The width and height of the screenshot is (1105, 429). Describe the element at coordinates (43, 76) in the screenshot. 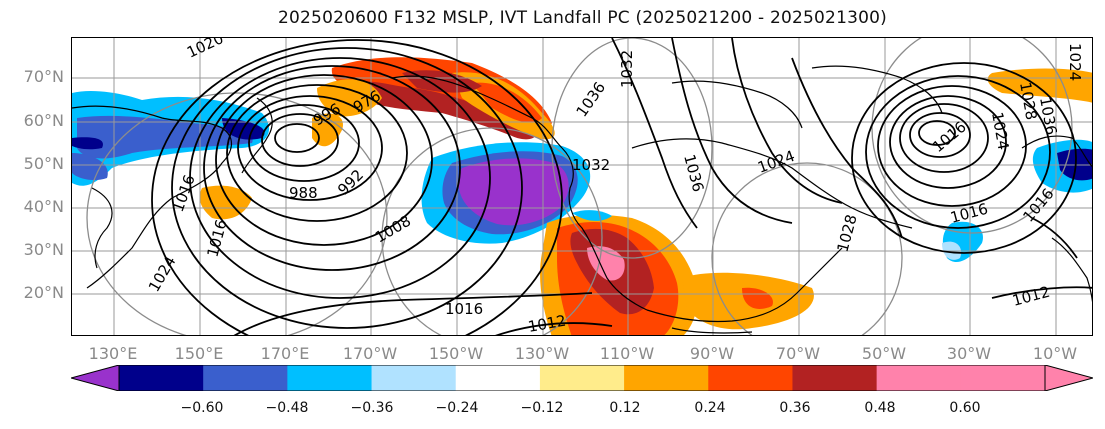

I see `lat-label-70n: 70°N` at that location.